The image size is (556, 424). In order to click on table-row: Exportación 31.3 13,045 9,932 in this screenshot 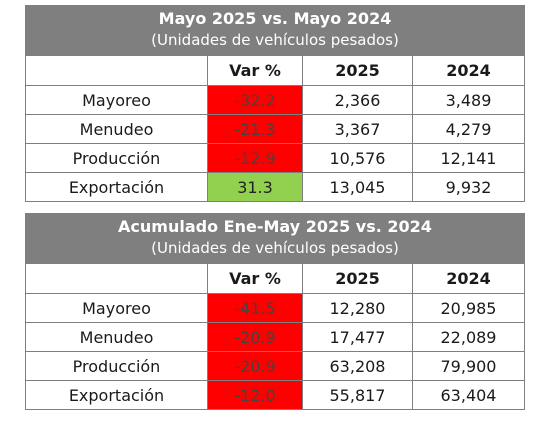, I will do `click(275, 186)`.